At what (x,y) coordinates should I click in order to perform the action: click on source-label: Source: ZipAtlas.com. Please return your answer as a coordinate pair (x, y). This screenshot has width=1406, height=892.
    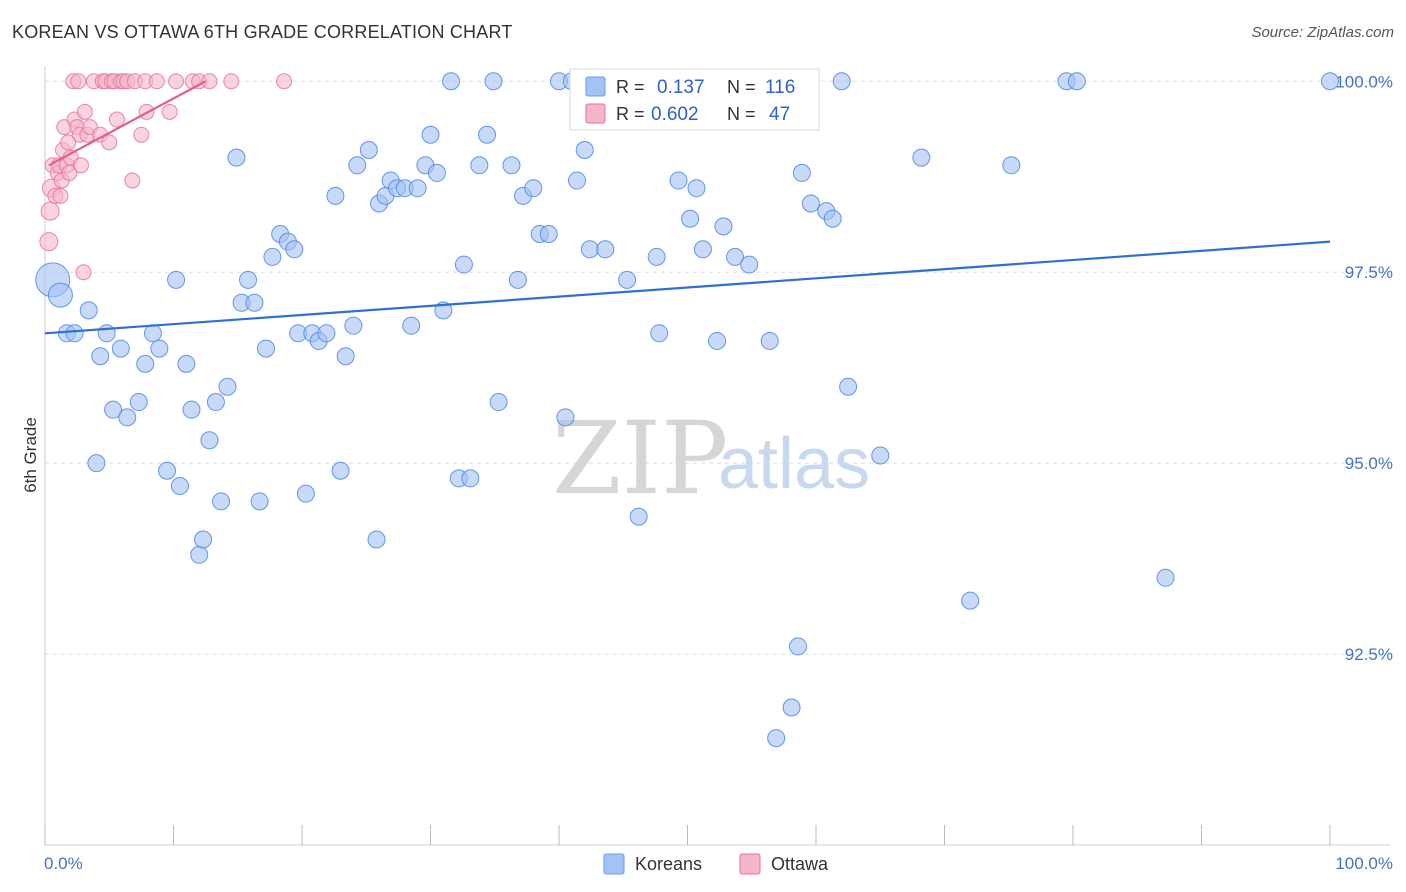
    Looking at the image, I should click on (1322, 32).